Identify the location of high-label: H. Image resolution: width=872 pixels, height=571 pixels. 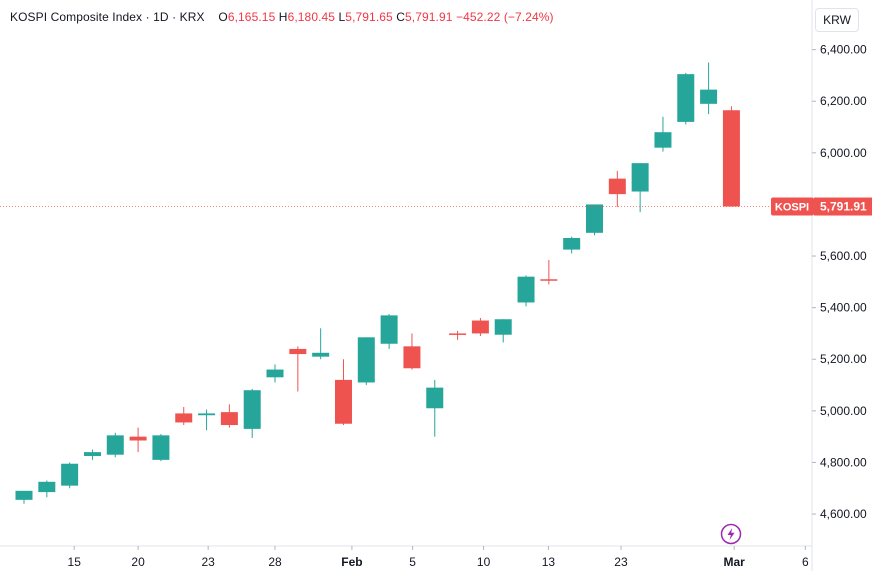
(283, 17).